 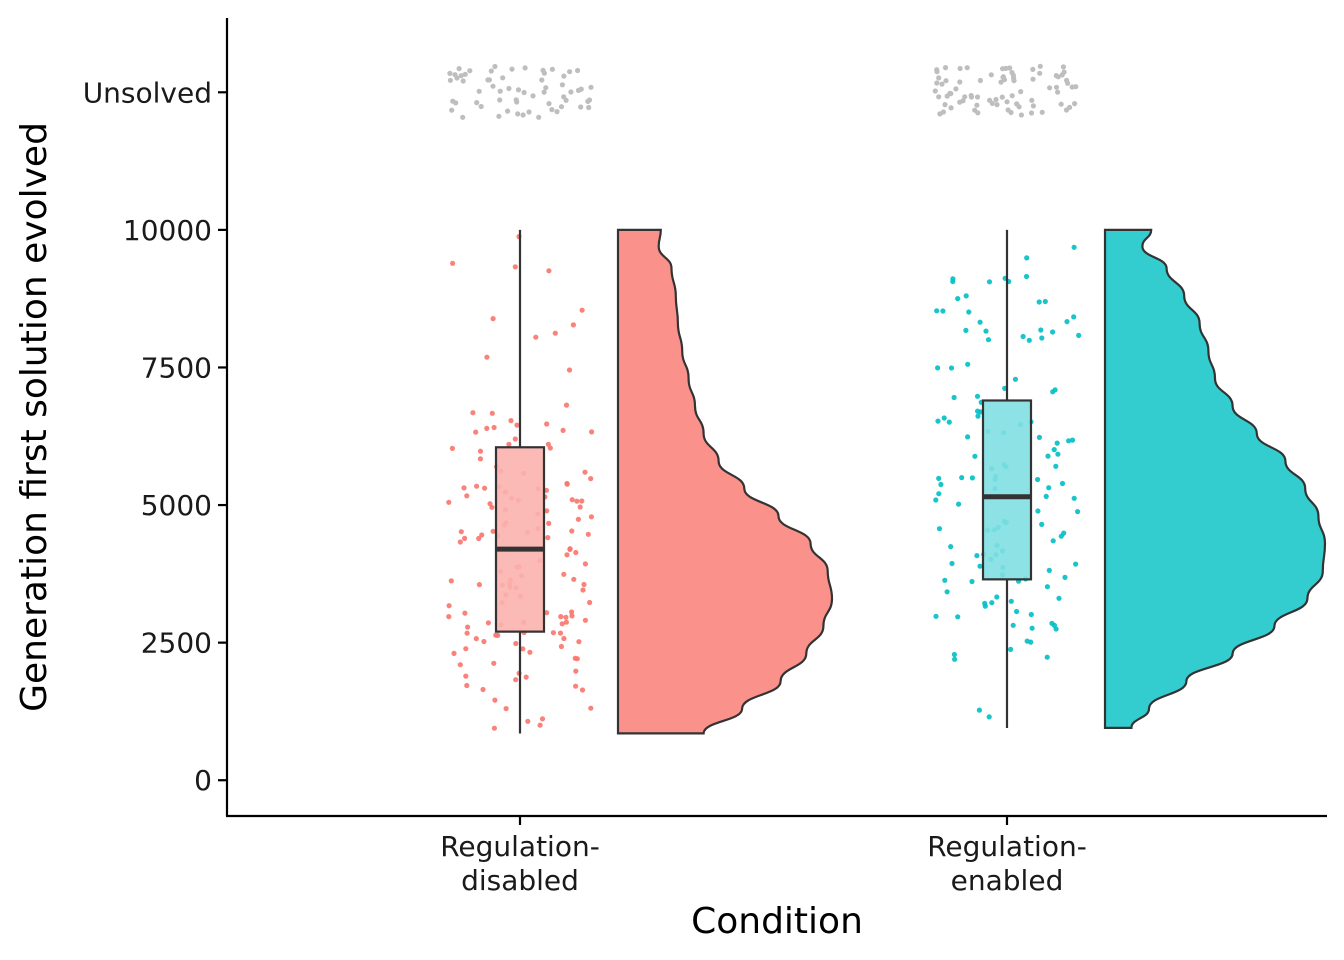 What do you see at coordinates (1215, 478) in the screenshot?
I see `violin-half` at bounding box center [1215, 478].